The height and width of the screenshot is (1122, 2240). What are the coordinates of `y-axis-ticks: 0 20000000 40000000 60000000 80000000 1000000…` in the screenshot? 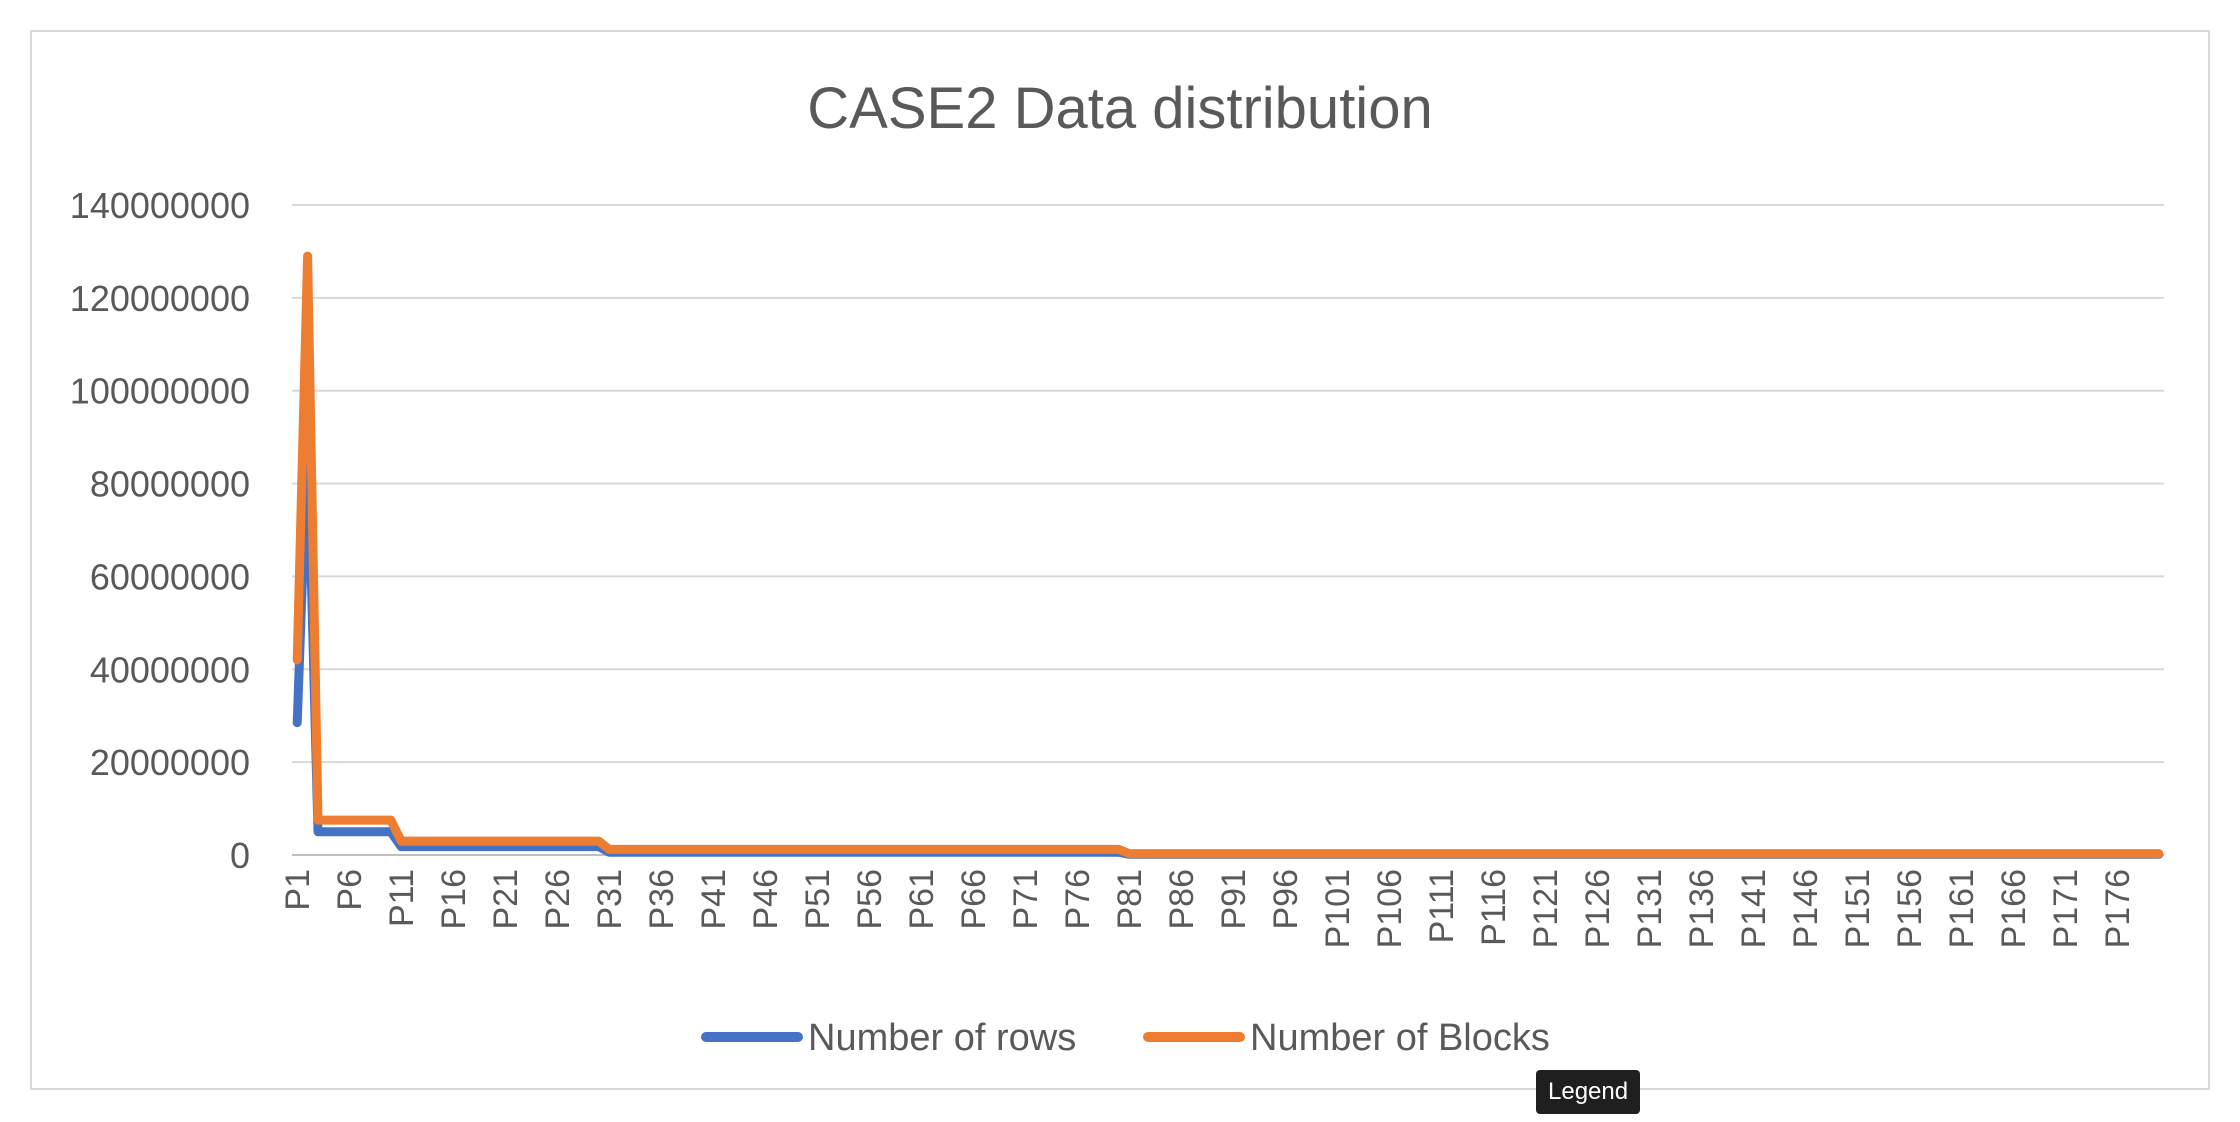 It's located at (160, 530).